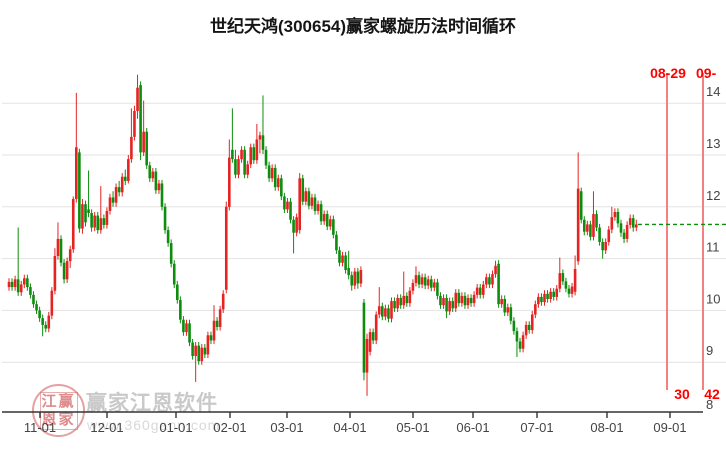 This screenshot has width=726, height=450. What do you see at coordinates (709, 350) in the screenshot?
I see `y-axis-label: 9` at bounding box center [709, 350].